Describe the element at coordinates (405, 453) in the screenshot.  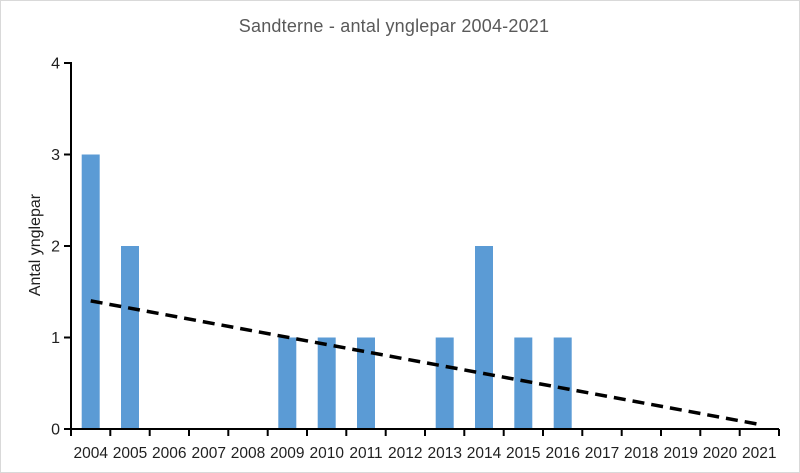
I see `x-tick-label-2012: 2012` at that location.